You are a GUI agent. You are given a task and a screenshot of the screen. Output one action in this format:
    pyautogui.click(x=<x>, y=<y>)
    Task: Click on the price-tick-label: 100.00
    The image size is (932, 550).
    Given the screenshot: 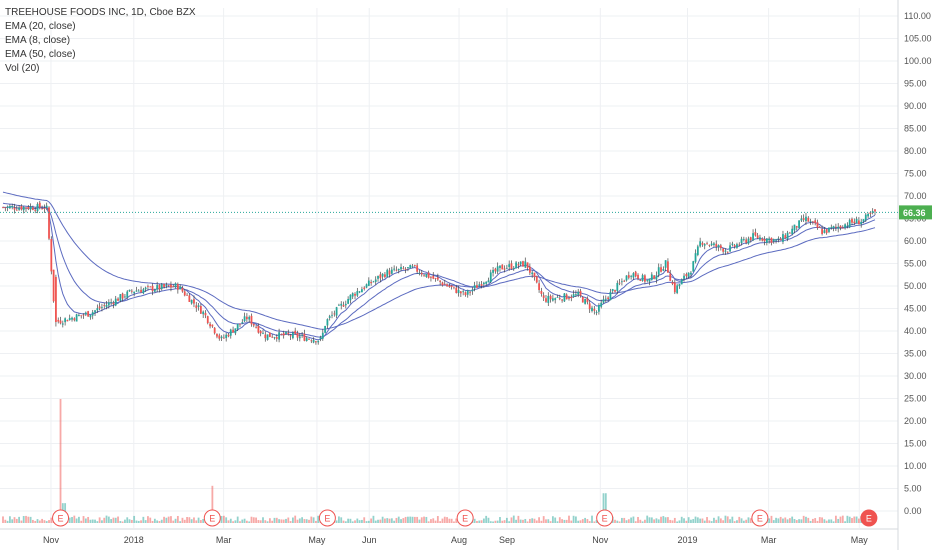 What is the action you would take?
    pyautogui.click(x=918, y=61)
    